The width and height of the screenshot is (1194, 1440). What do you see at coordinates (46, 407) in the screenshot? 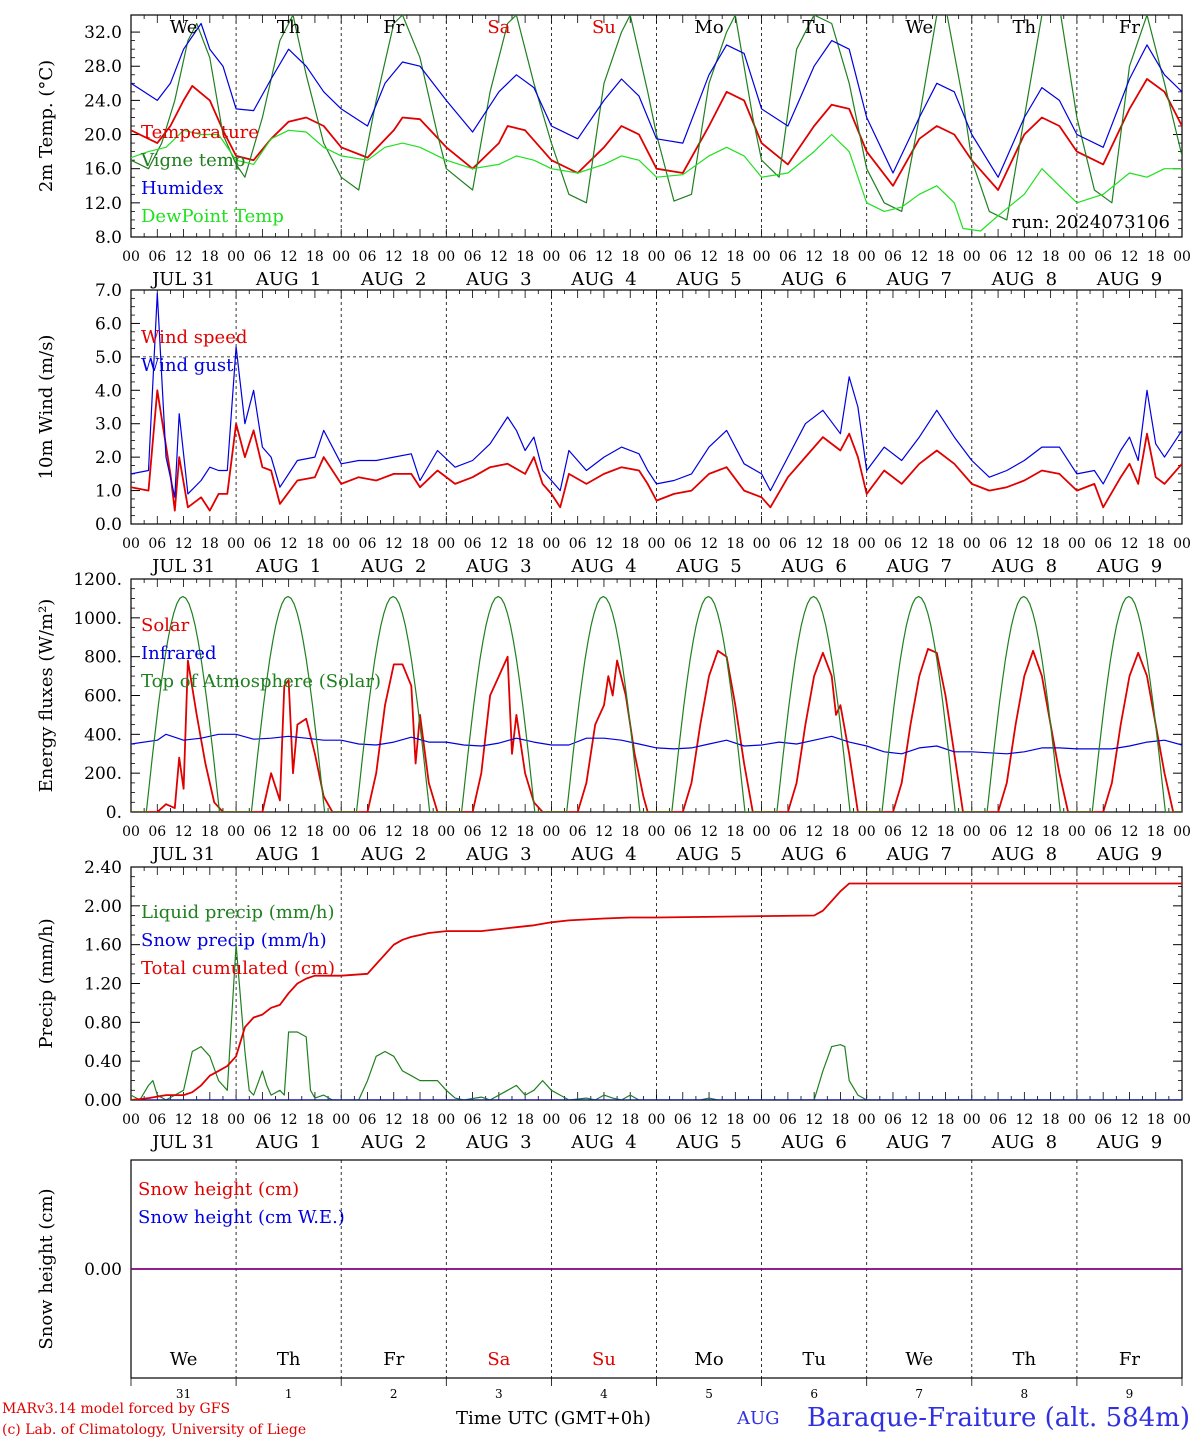
I see `y-axis-label: 10m Wind (m/s)` at bounding box center [46, 407].